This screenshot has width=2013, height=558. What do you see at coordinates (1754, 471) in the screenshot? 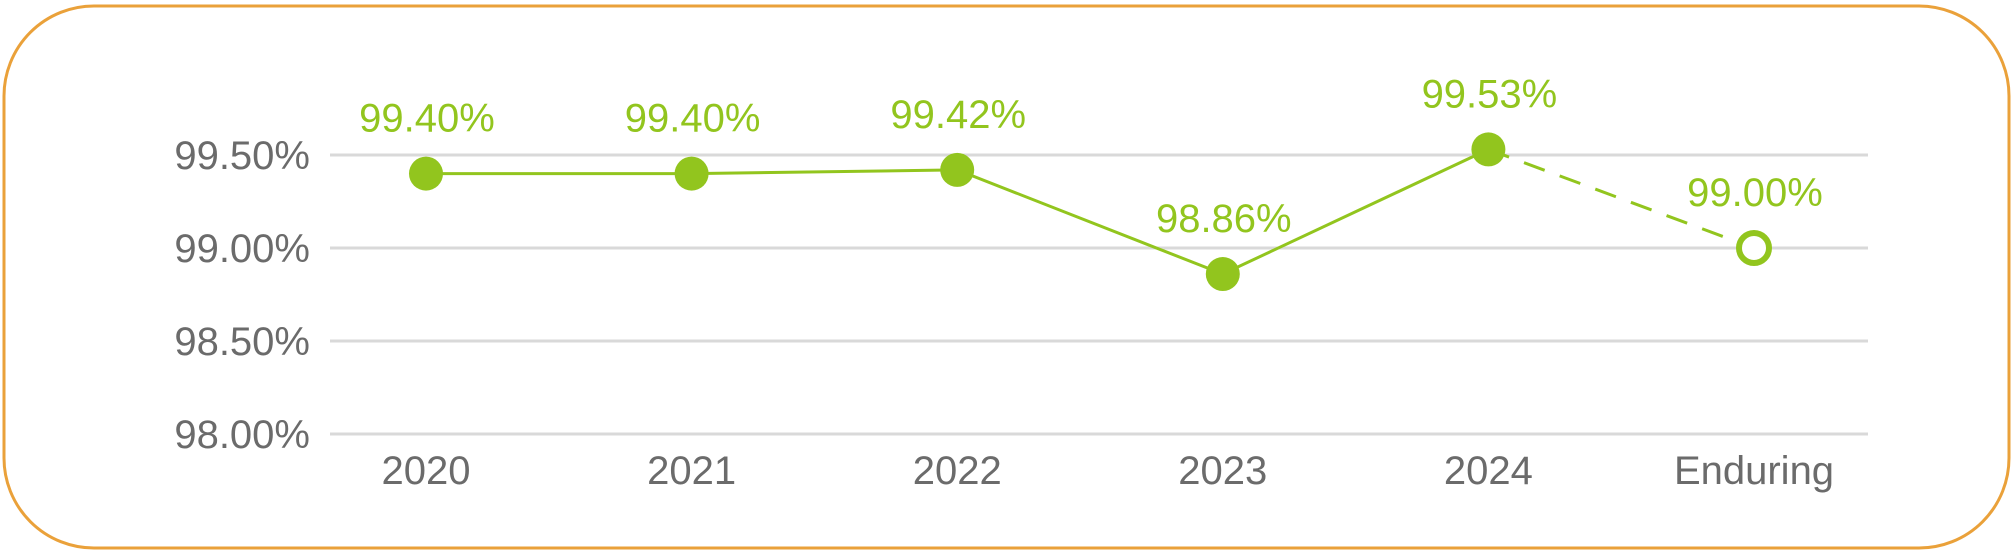
I see `x-tick-label: Enduring` at bounding box center [1754, 471].